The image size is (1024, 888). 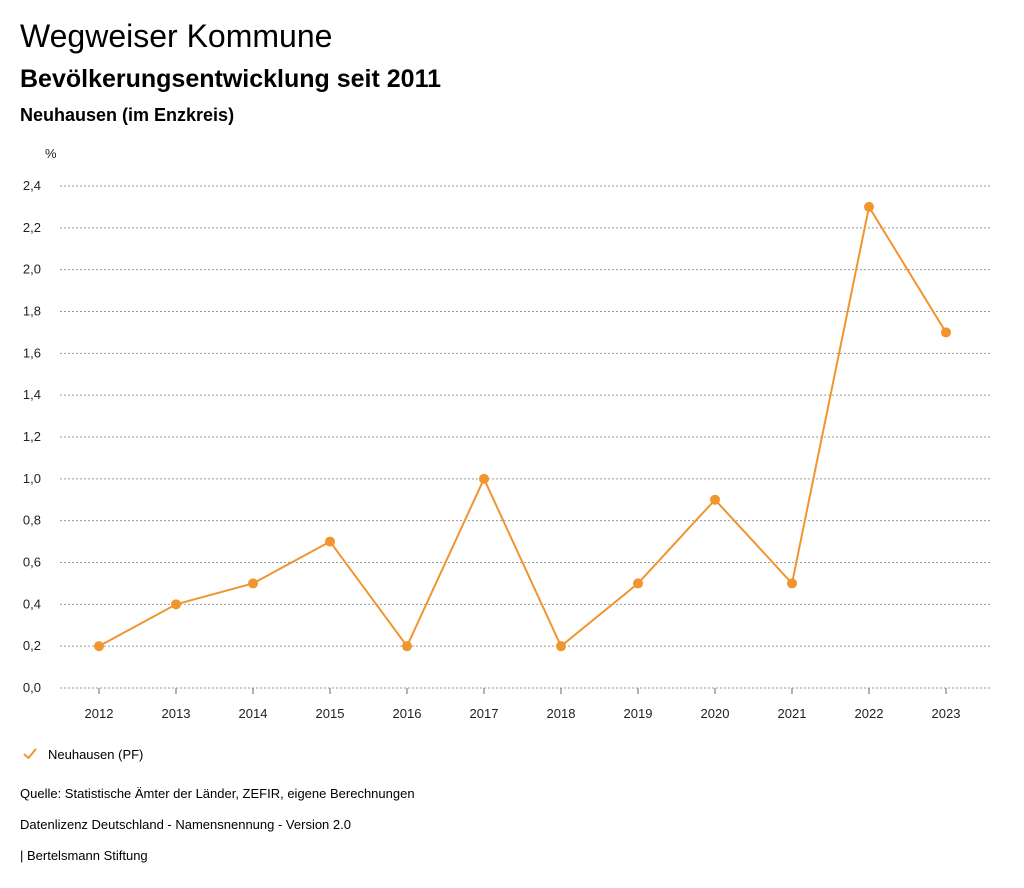 What do you see at coordinates (32, 687) in the screenshot?
I see `y-tick-label: 0,0` at bounding box center [32, 687].